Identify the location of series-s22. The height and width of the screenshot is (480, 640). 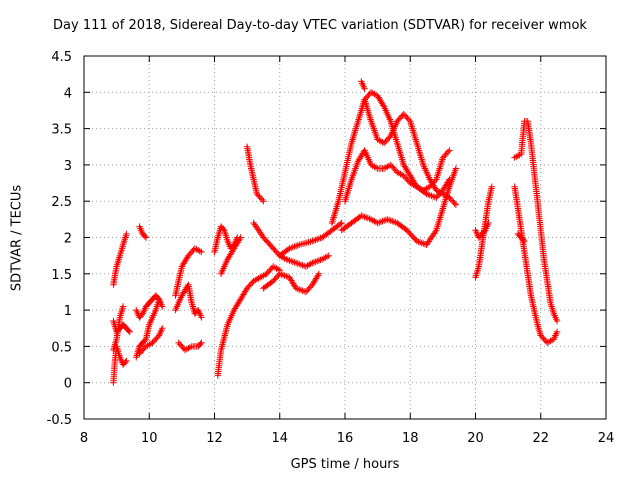
(399, 206).